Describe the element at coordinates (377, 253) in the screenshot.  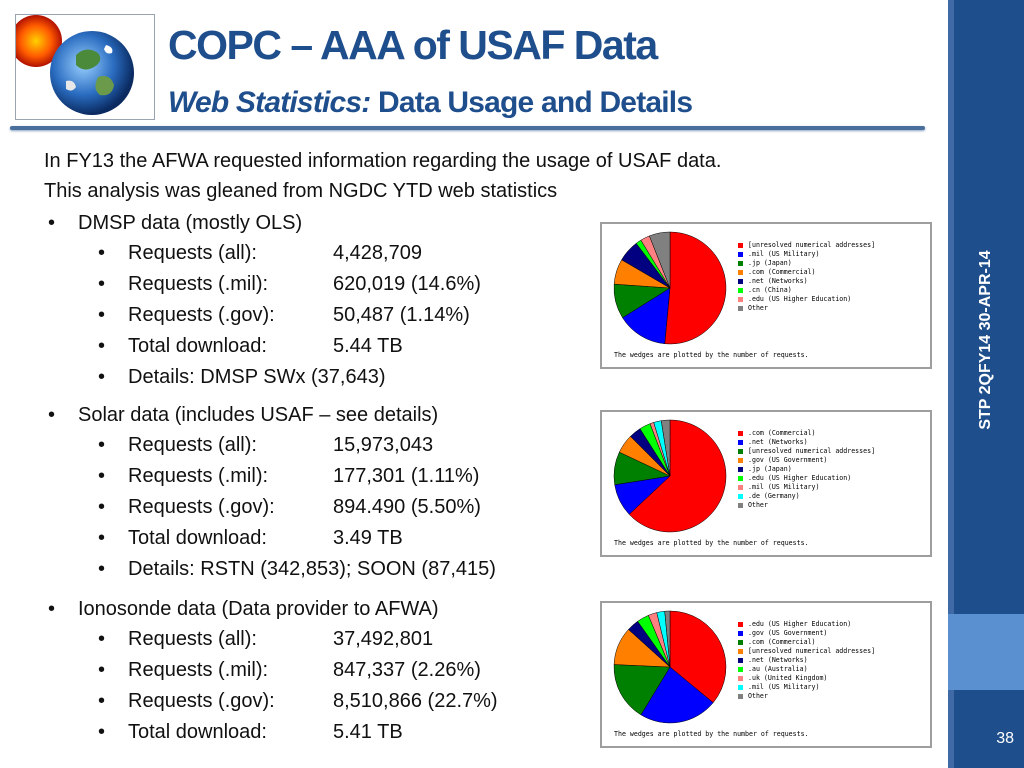
I see `item-value: 4,428,709` at that location.